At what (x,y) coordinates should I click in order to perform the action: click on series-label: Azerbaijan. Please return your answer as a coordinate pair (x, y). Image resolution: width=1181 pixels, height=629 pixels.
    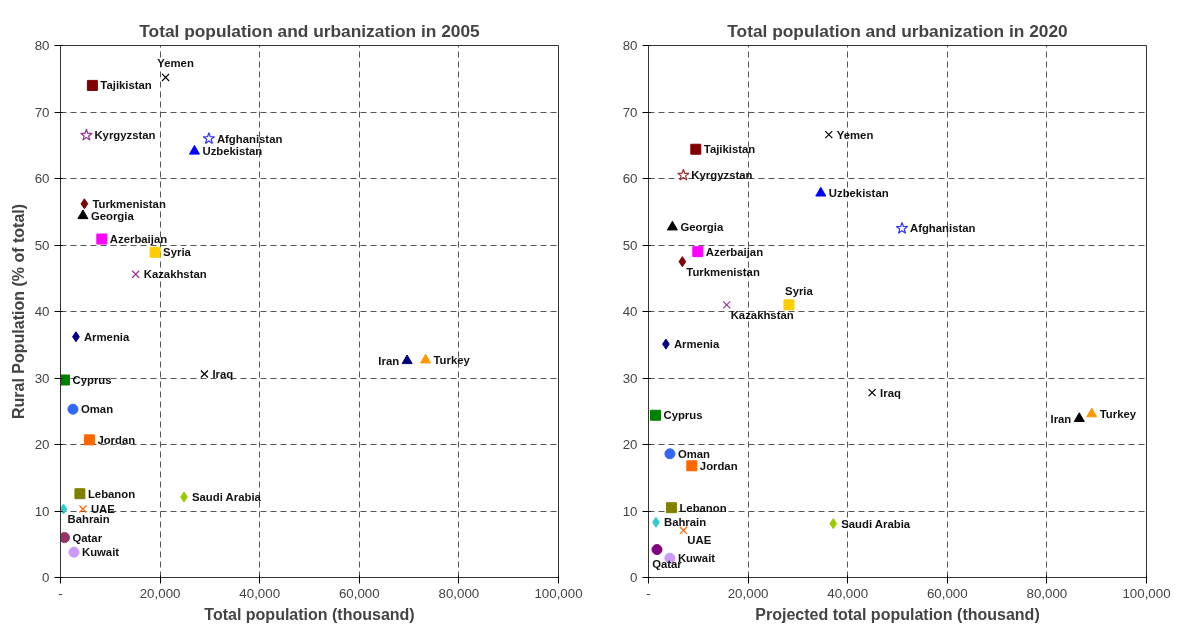
    Looking at the image, I should click on (138, 239).